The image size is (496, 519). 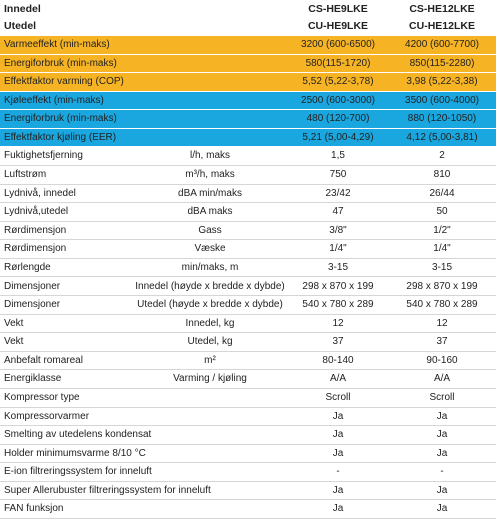 I want to click on table-row: Rørlengde min/maks, m 3-15 3-15, so click(x=248, y=268).